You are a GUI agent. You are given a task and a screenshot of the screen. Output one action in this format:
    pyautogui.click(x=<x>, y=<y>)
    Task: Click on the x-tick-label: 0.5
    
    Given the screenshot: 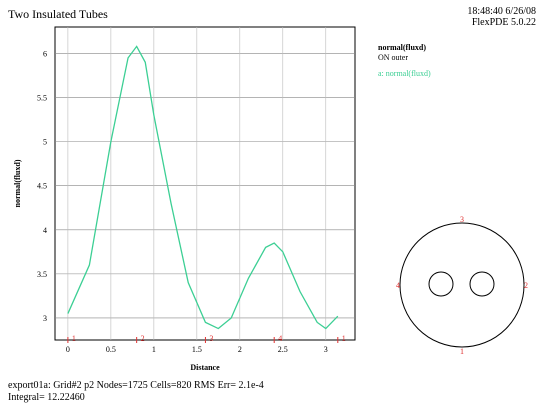 What is the action you would take?
    pyautogui.click(x=111, y=349)
    